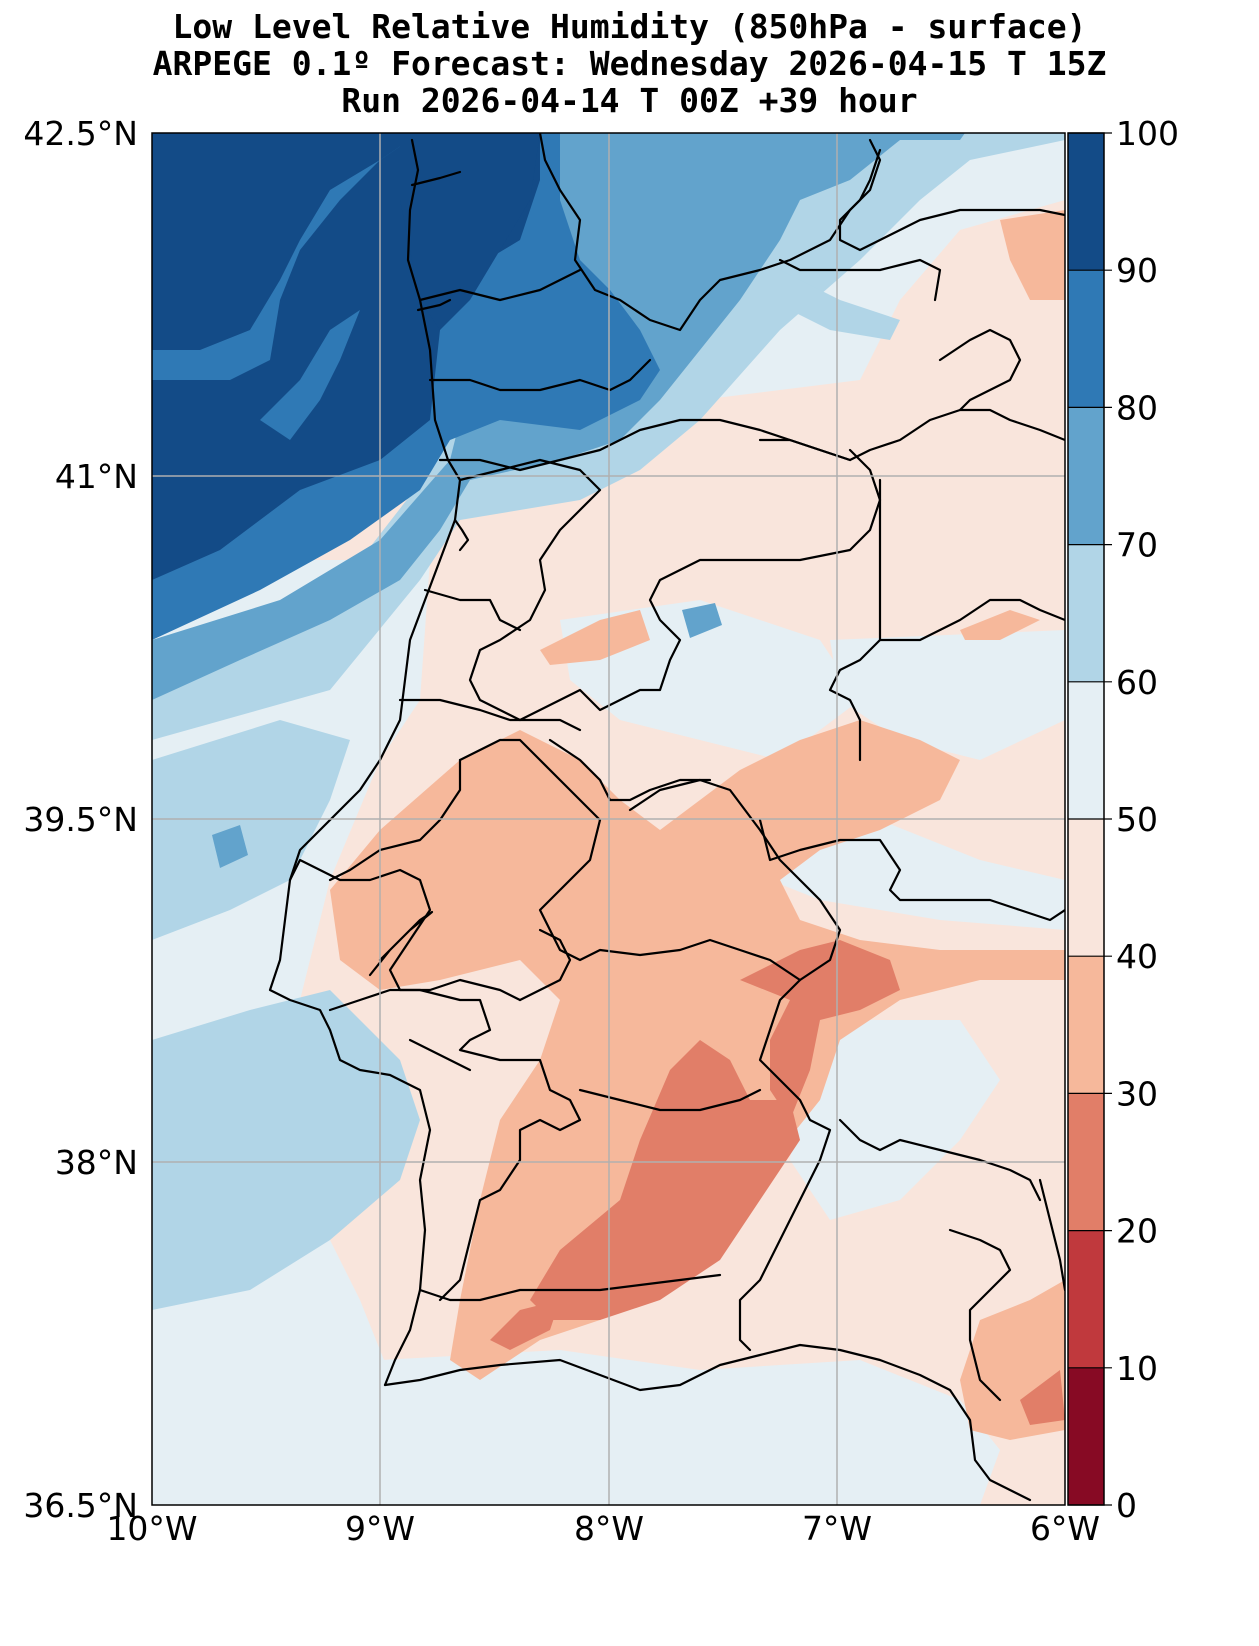 The image size is (1259, 1646). What do you see at coordinates (595, 637) in the screenshot?
I see `rh-band-30-40-north-central` at bounding box center [595, 637].